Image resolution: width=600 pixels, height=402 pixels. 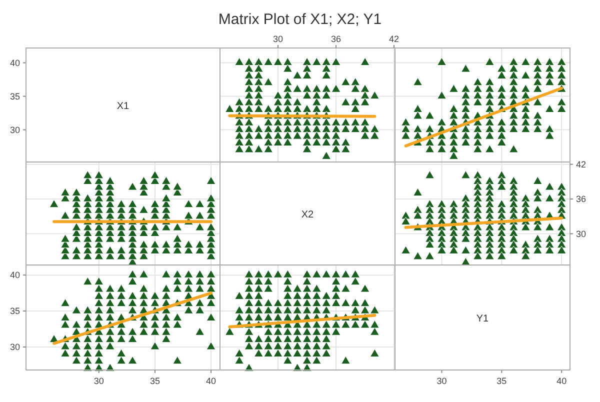 I want to click on y-tick-label: 40, so click(x=15, y=275).